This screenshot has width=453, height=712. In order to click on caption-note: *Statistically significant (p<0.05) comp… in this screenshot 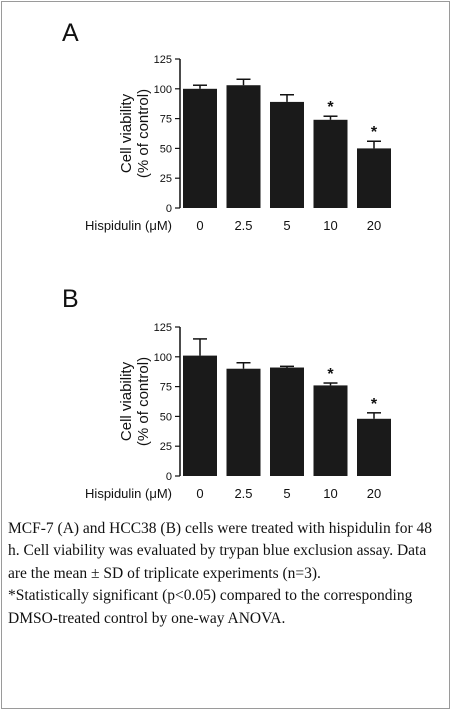, I will do `click(210, 607)`.